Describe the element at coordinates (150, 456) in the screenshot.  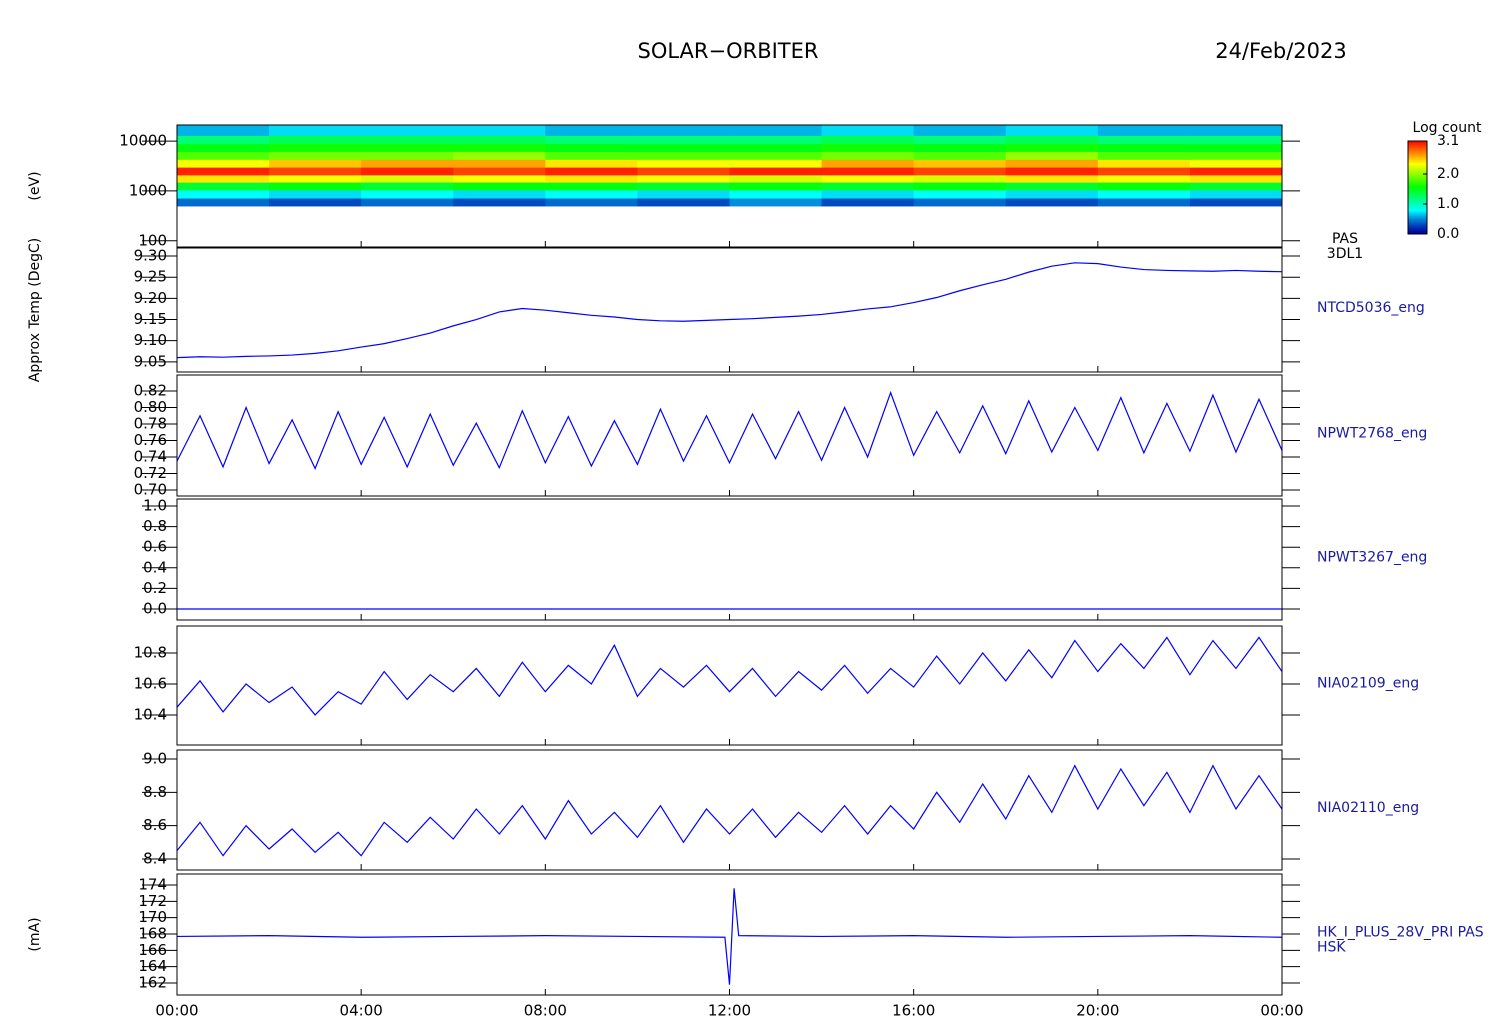
I see `y-tick-label: 0.74` at that location.